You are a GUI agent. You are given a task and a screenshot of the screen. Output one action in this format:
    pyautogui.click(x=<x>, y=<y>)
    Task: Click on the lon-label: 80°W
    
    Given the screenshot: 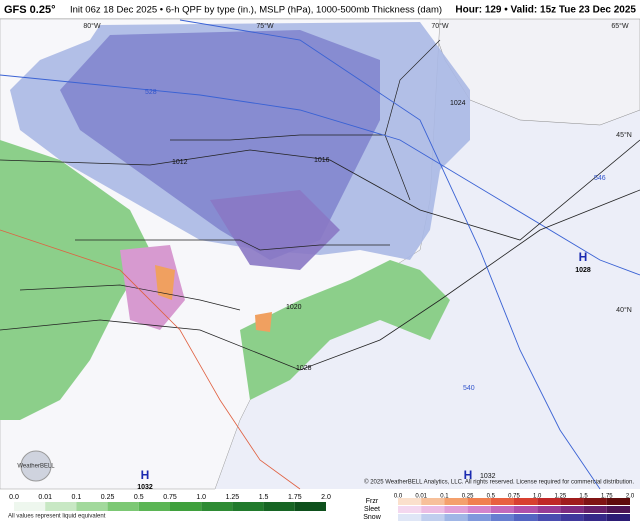 What is the action you would take?
    pyautogui.click(x=92, y=26)
    